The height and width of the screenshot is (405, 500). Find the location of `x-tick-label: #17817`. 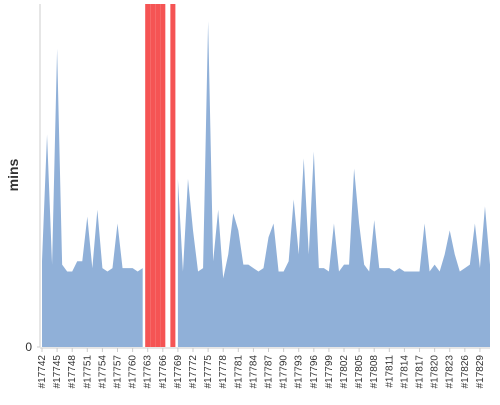

x-tick-label: #17817 is located at coordinates (420, 372).